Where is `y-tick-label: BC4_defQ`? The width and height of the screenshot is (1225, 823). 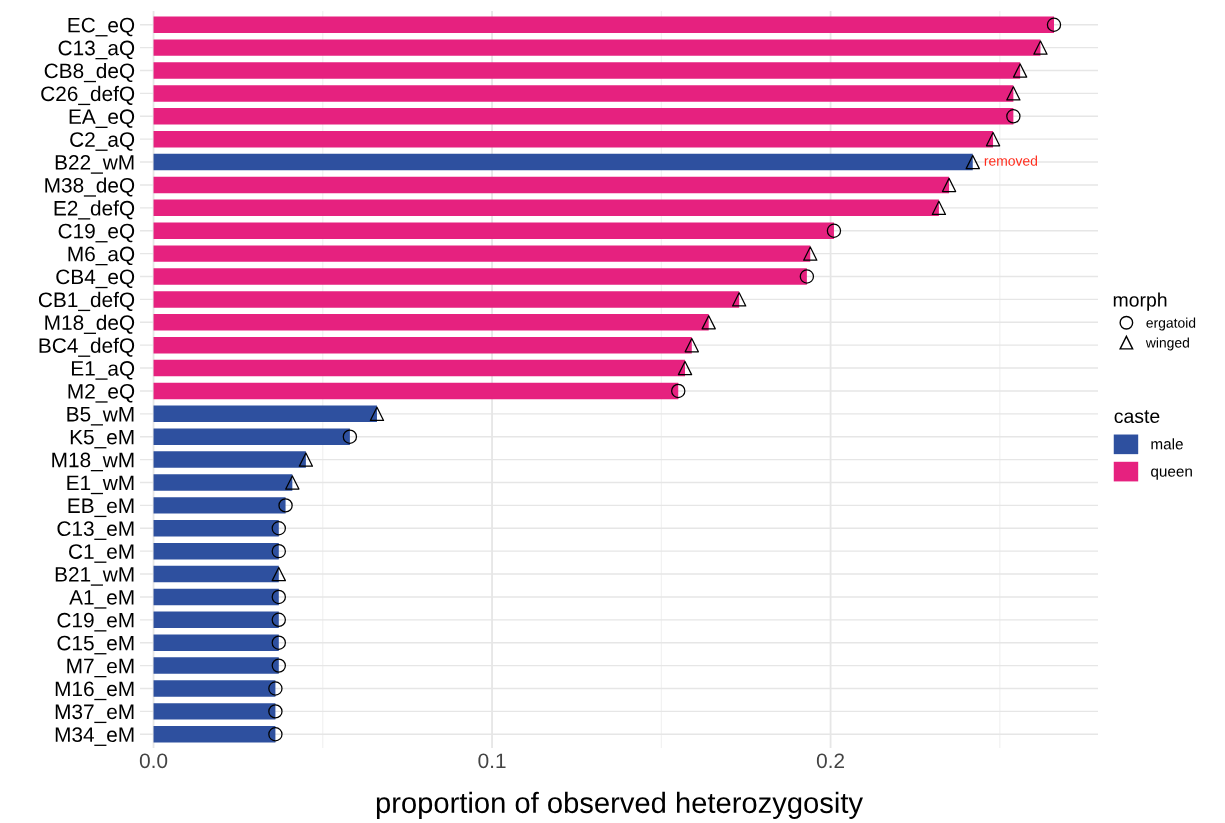
y-tick-label: BC4_defQ is located at coordinates (87, 347).